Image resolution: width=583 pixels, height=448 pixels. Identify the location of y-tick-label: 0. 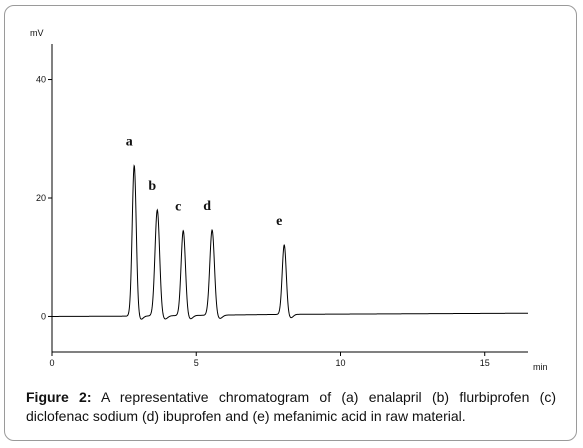
(43, 316).